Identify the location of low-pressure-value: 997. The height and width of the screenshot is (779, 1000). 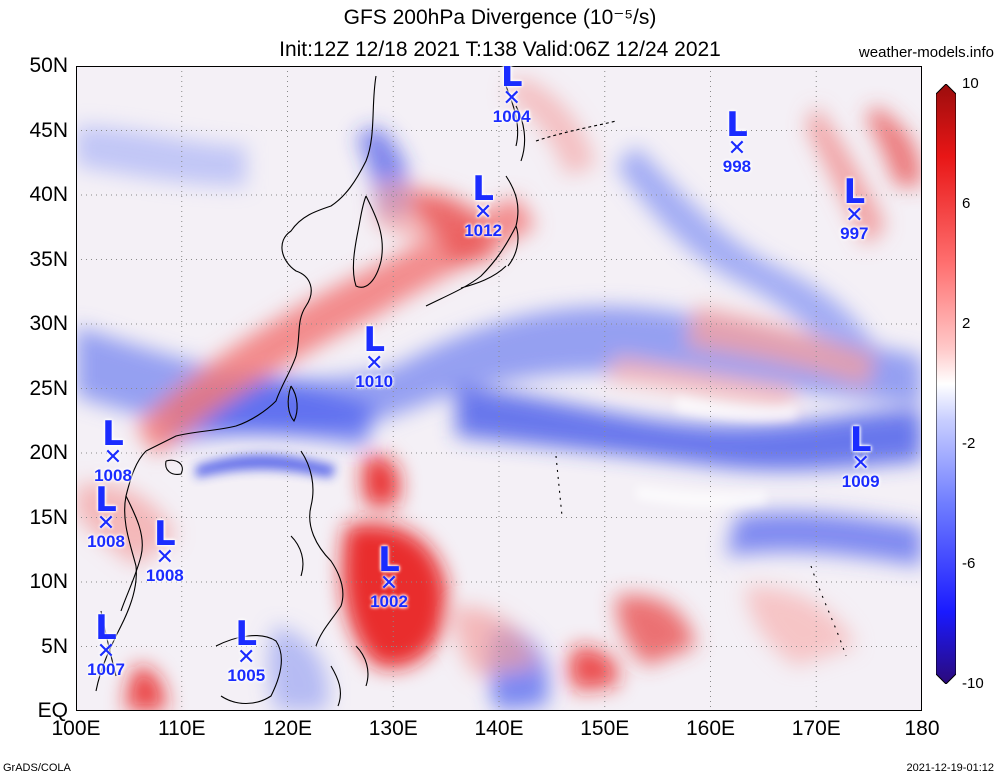
(854, 233).